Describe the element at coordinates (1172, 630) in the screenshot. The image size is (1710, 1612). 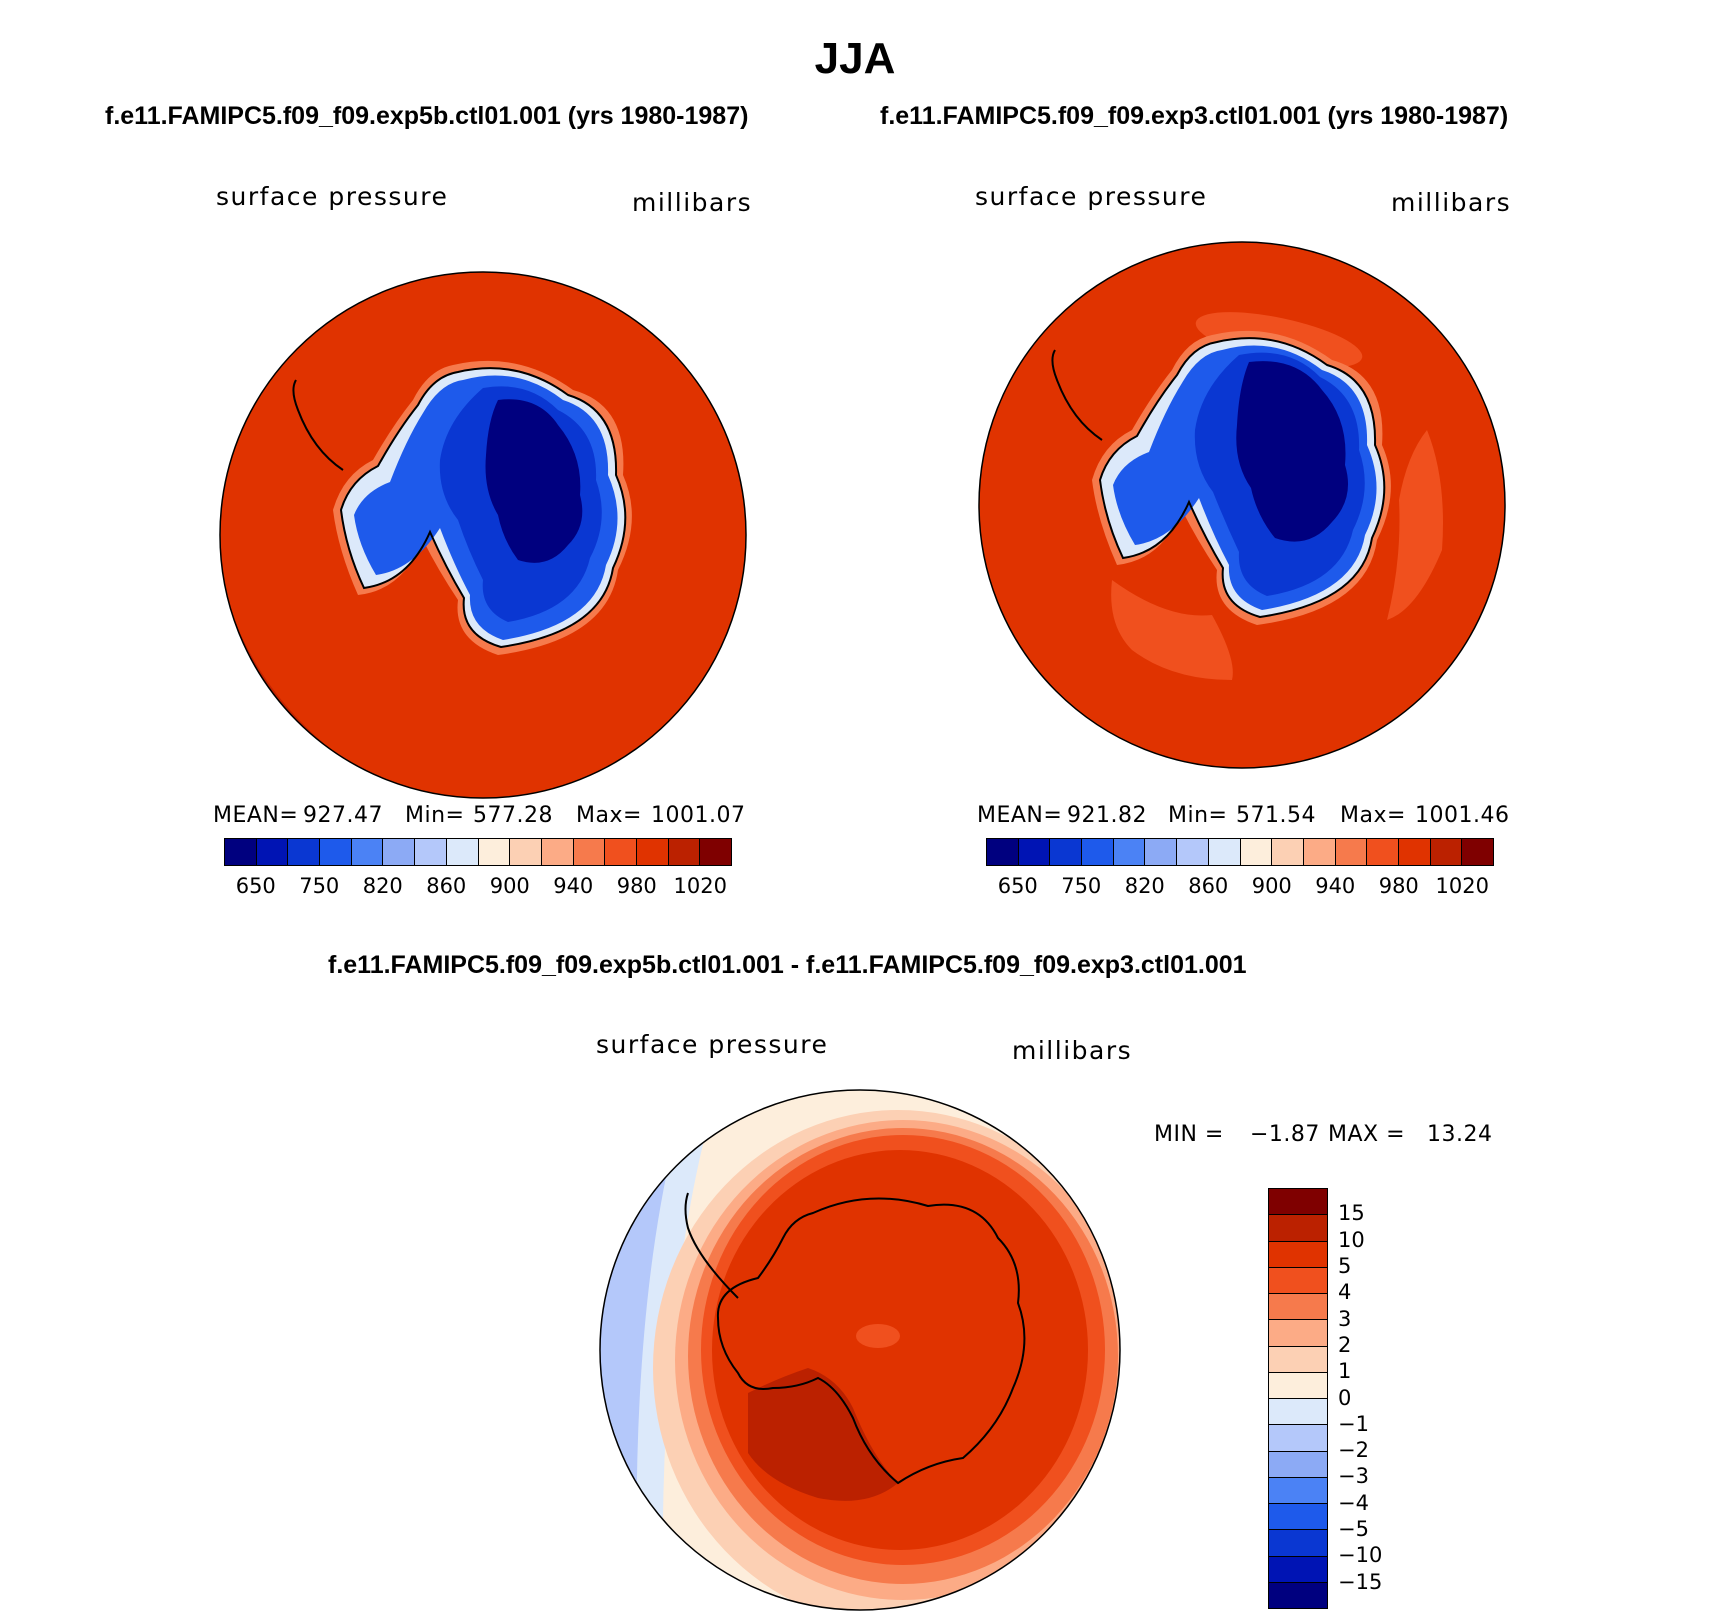
I see `panel2-high-zone-south` at that location.